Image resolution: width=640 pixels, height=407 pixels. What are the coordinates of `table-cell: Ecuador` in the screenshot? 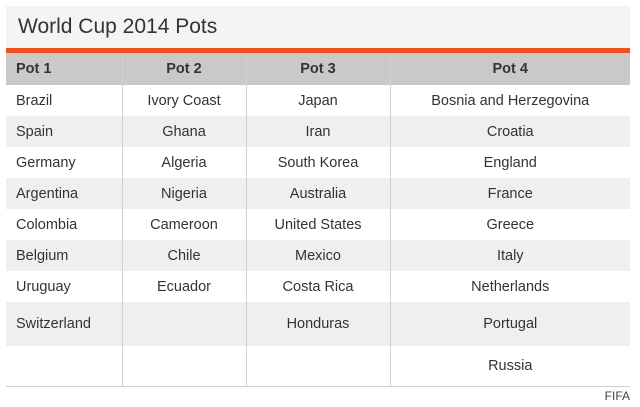 It's located at (183, 286).